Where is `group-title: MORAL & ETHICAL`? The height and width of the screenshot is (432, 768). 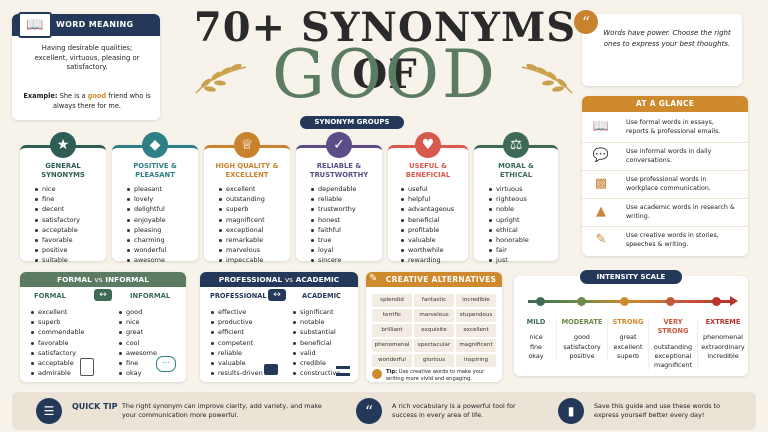
group-title: MORAL & ETHICAL is located at coordinates (516, 170).